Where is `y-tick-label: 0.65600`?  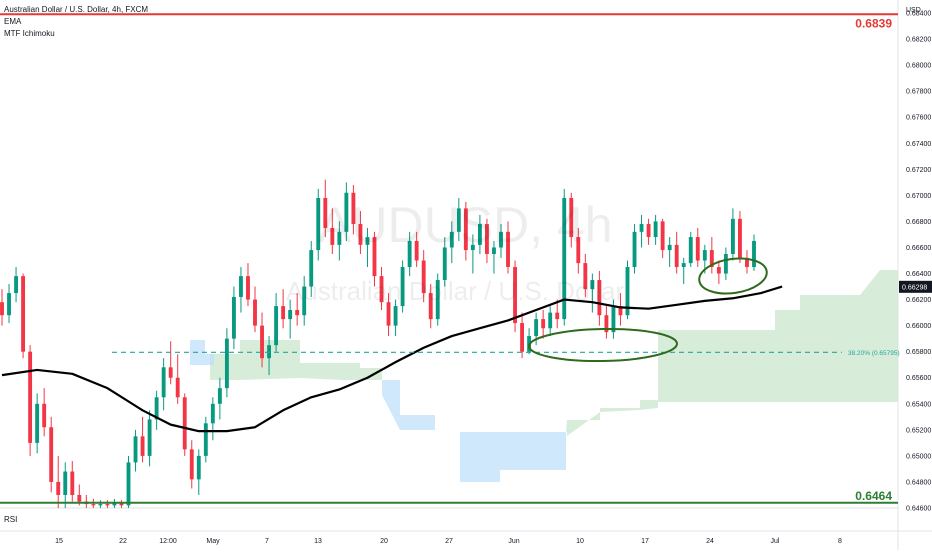
y-tick-label: 0.65600 is located at coordinates (918, 378).